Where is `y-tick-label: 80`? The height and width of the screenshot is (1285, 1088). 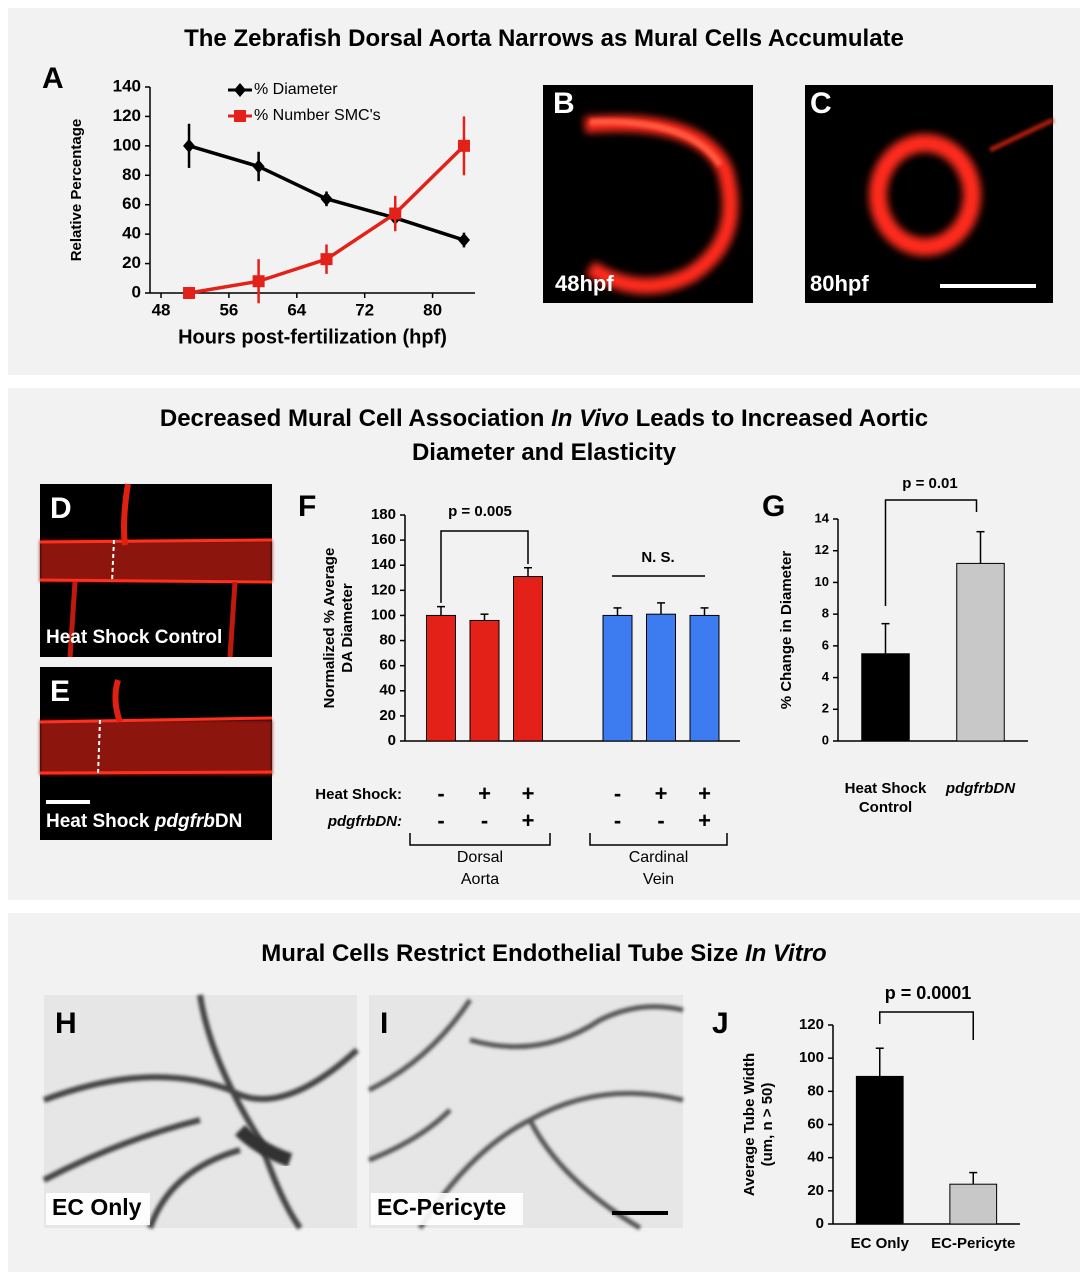 y-tick-label: 80 is located at coordinates (387, 640).